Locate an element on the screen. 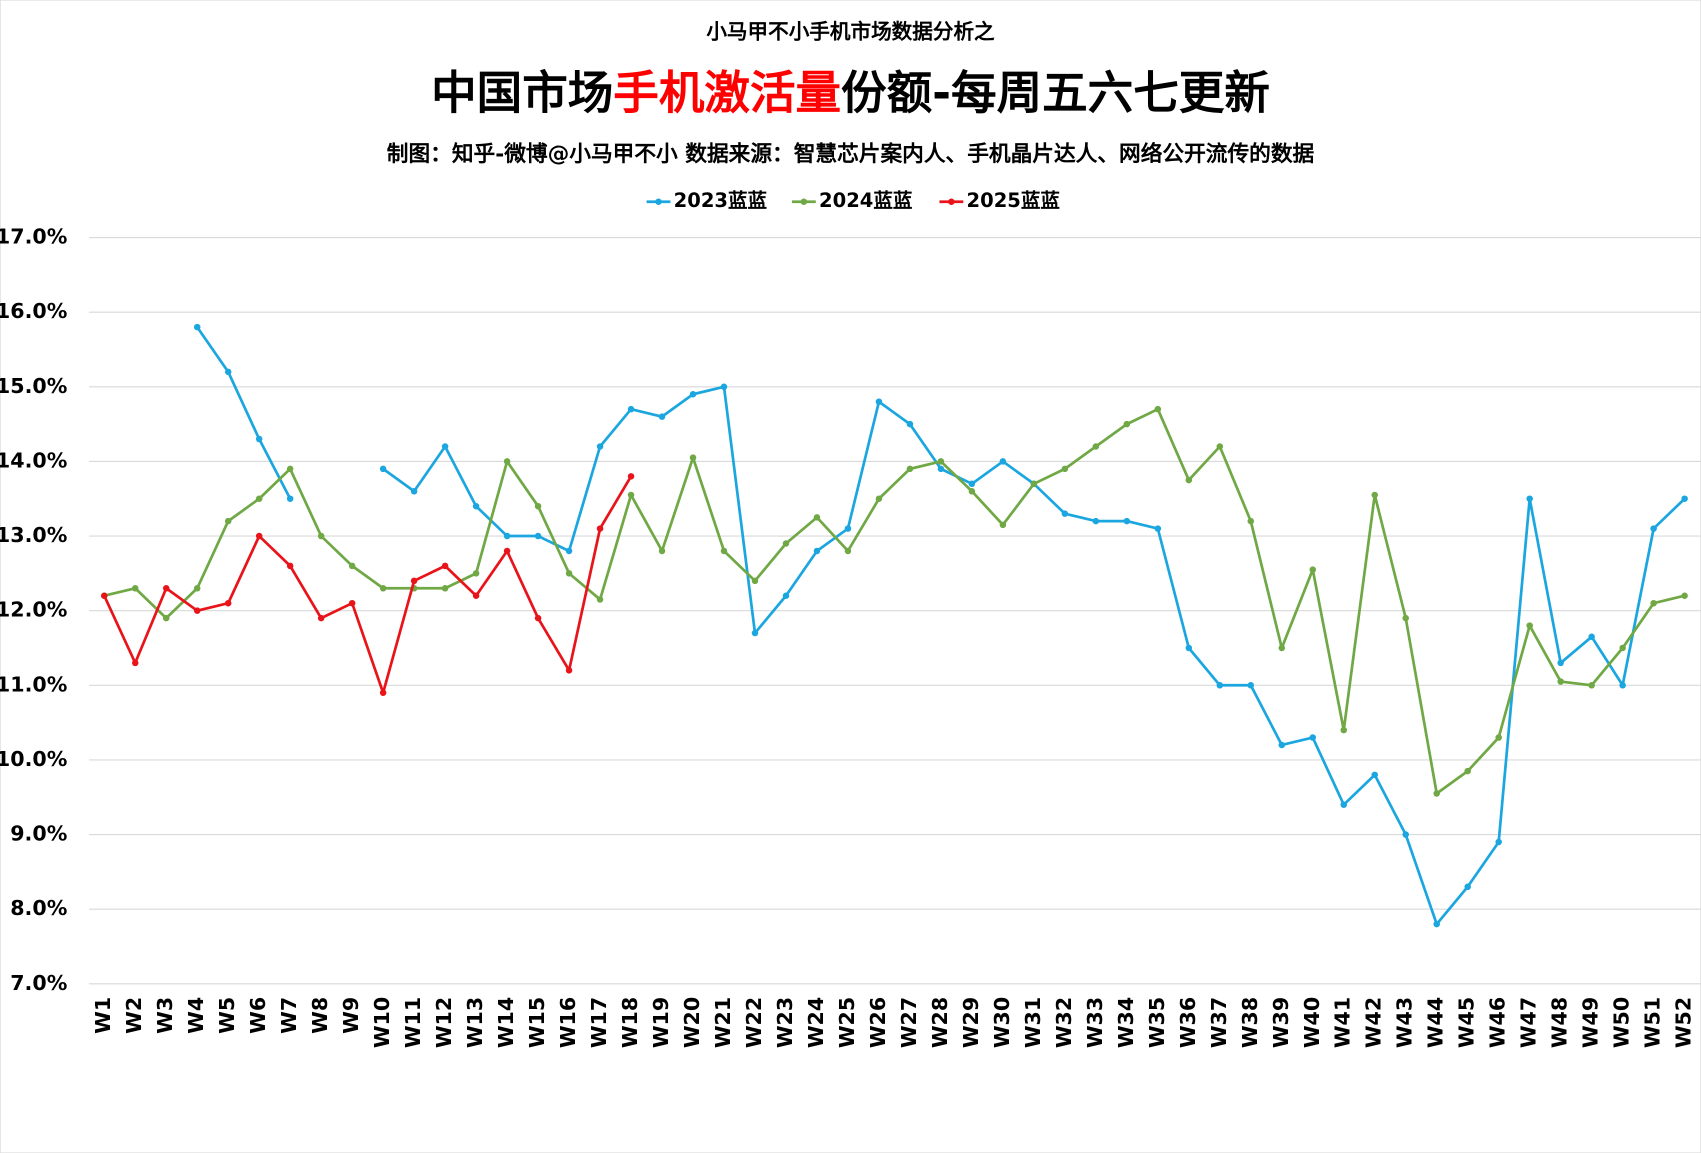 Image resolution: width=1701 pixels, height=1153 pixels. x-tick-label: W9 is located at coordinates (351, 1015).